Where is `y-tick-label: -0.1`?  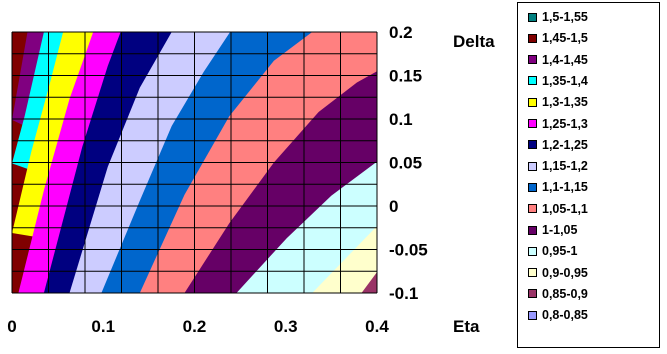
y-tick-label: -0.1 is located at coordinates (403, 293).